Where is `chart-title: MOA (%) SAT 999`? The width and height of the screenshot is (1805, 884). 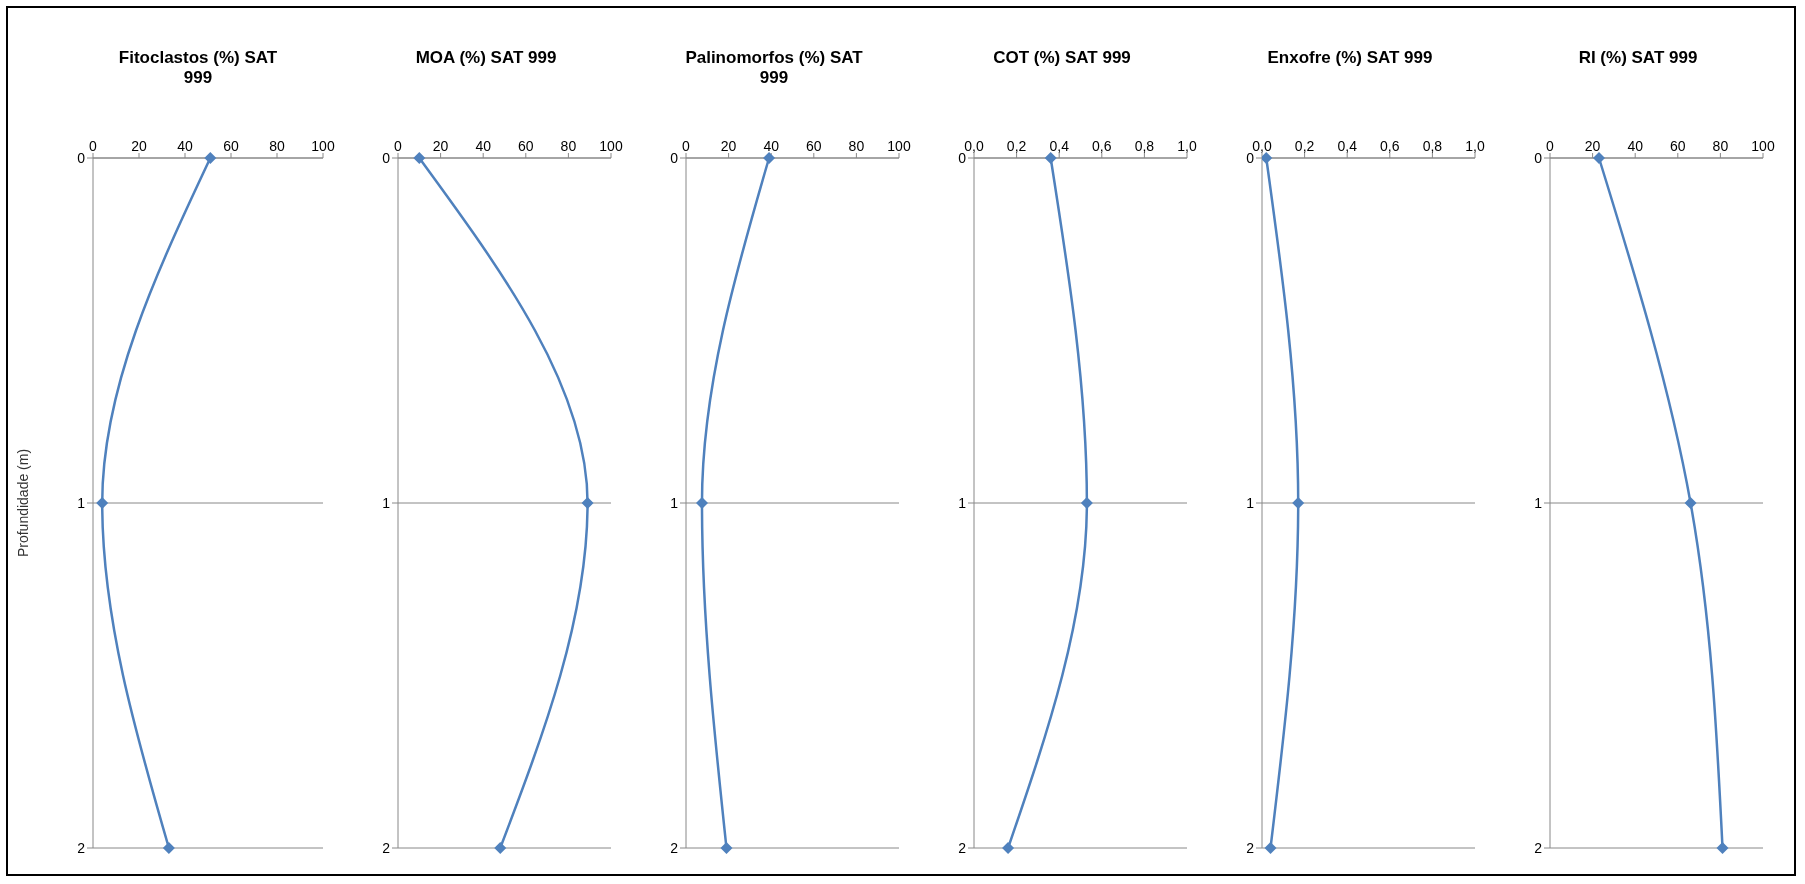 chart-title: MOA (%) SAT 999 is located at coordinates (486, 58).